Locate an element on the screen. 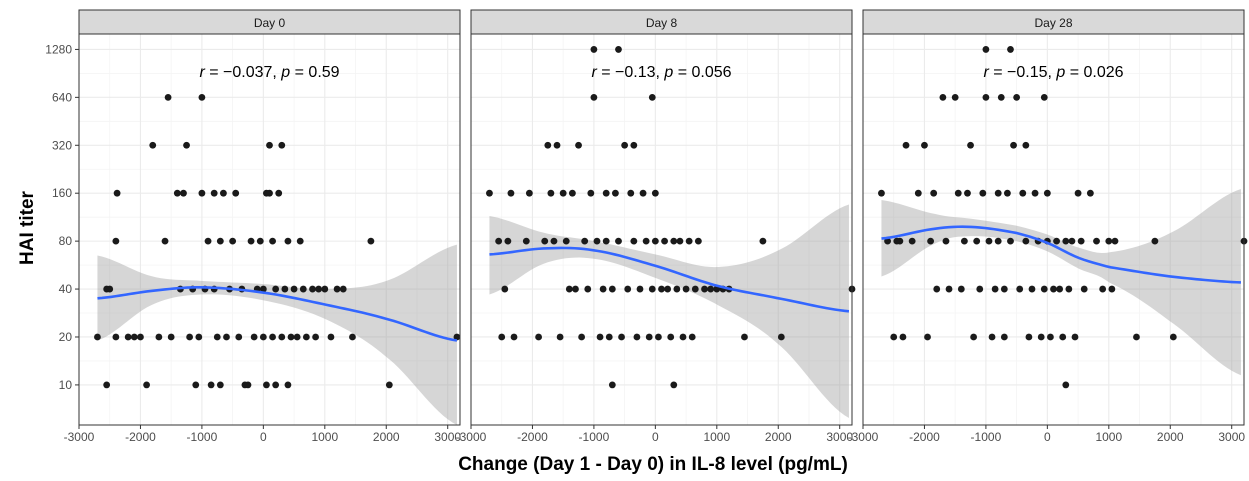 The height and width of the screenshot is (481, 1249). y-axis-title: HAI titer is located at coordinates (27, 227).